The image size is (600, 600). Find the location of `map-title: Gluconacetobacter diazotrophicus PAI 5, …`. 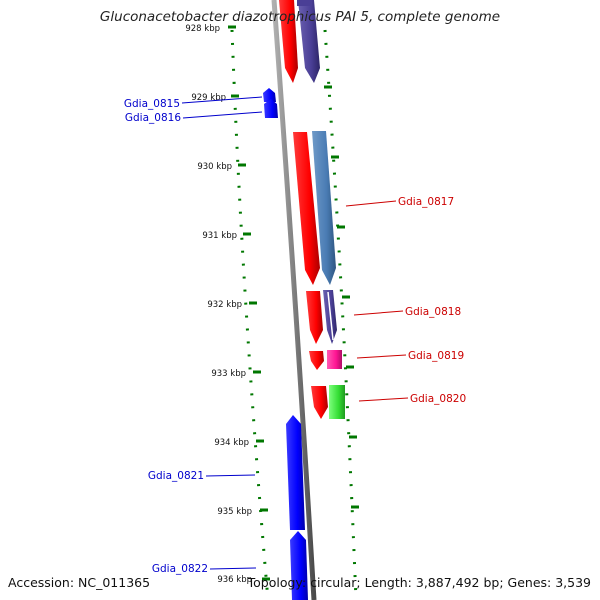

map-title: Gluconacetobacter diazotrophicus PAI 5, … is located at coordinates (300, 17).